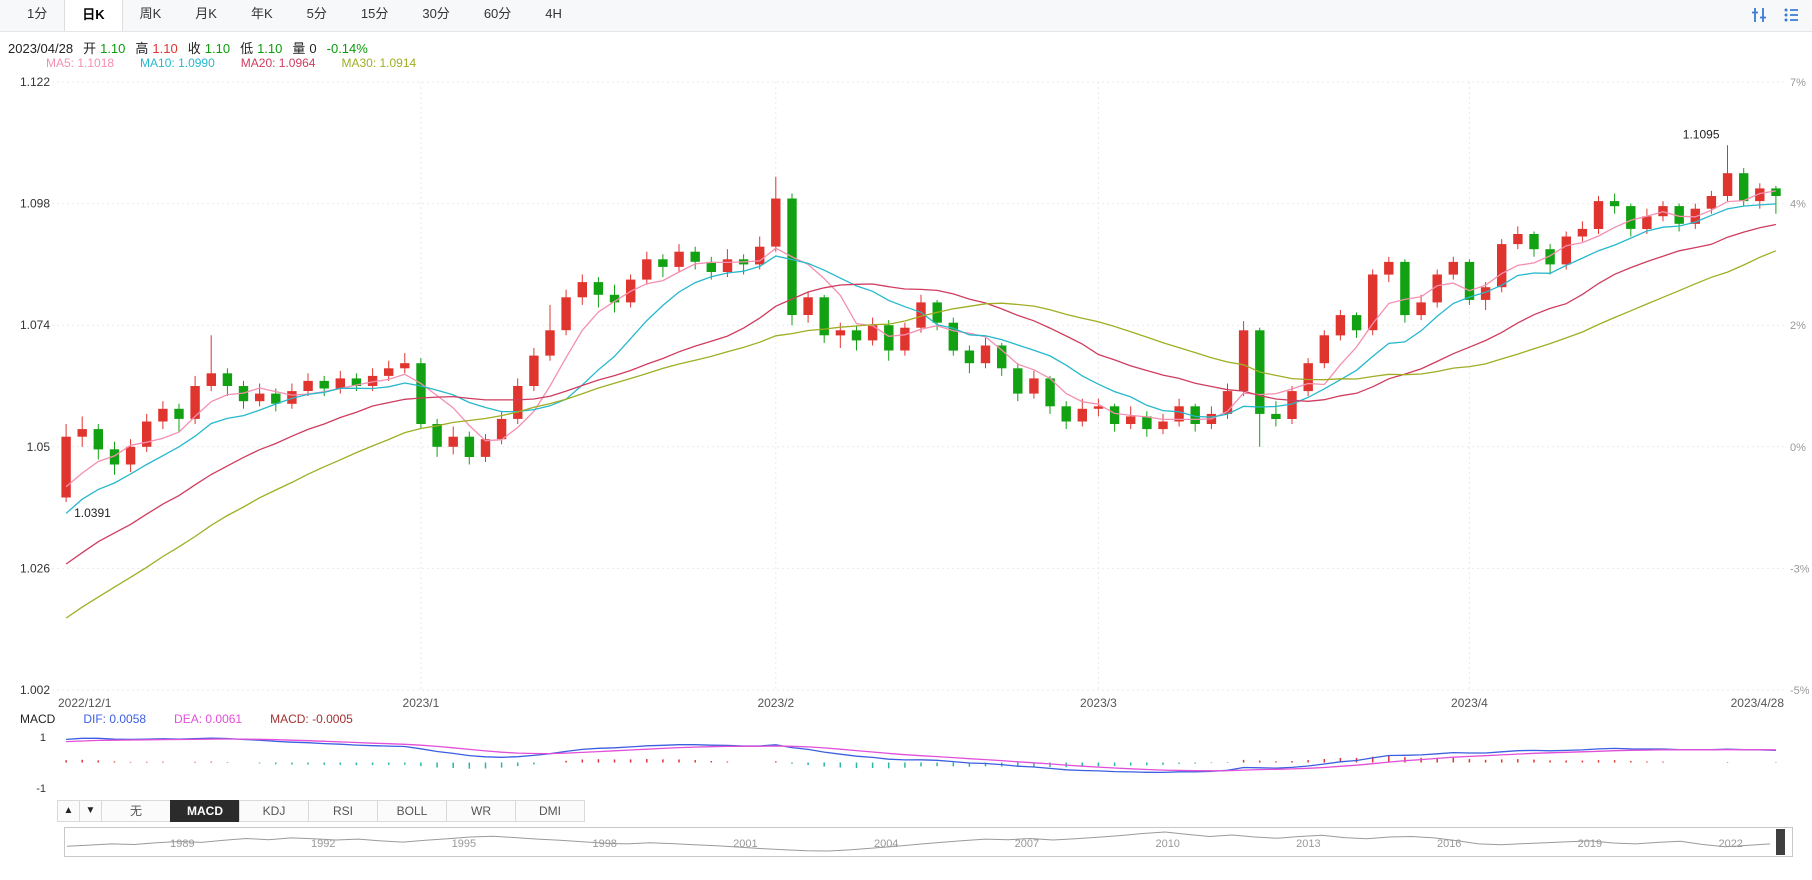  Describe the element at coordinates (1758, 703) in the screenshot. I see `svg-text: 2023/4/28` at that location.